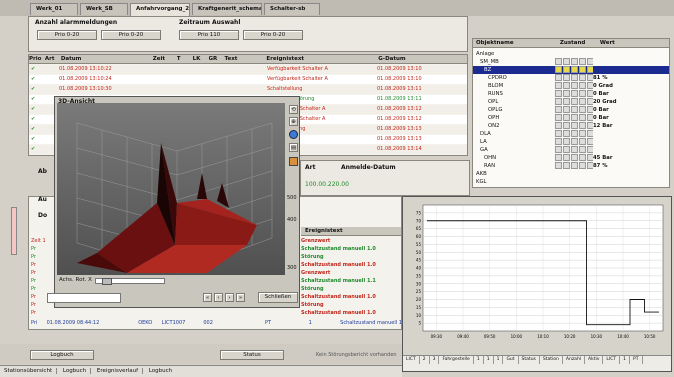 Image resolution: width=674 pixels, height=377 pixels. Describe the element at coordinates (488, 70) in the screenshot. I see `tree-item-label: BZ` at that location.